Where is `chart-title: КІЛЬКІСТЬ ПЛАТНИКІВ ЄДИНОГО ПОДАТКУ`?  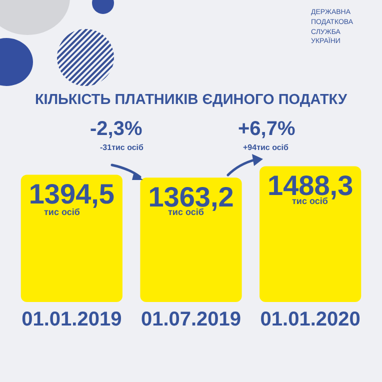 chart-title: КІЛЬКІСТЬ ПЛАТНИКІВ ЄДИНОГО ПОДАТКУ is located at coordinates (191, 100).